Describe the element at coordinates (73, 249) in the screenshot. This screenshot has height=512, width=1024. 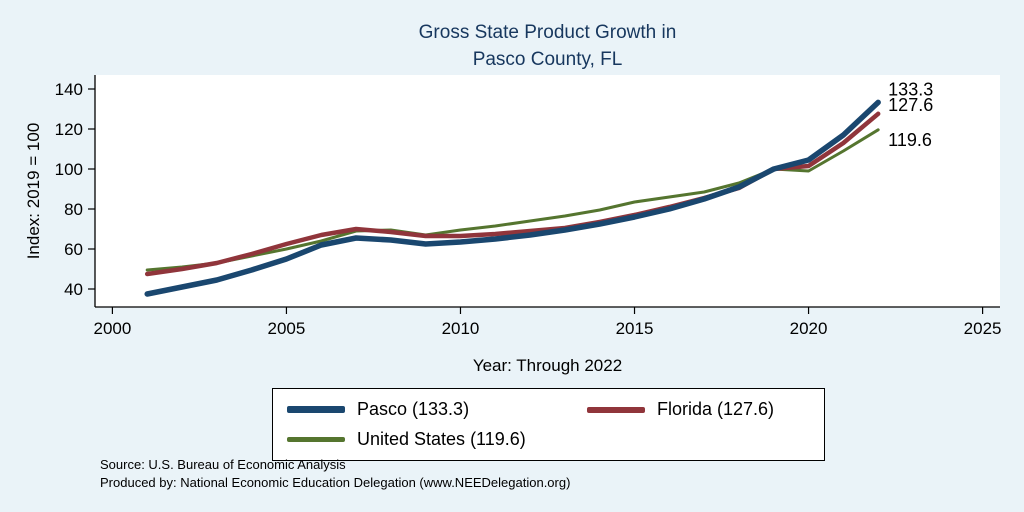
I see `y-tick-label: 60` at that location.